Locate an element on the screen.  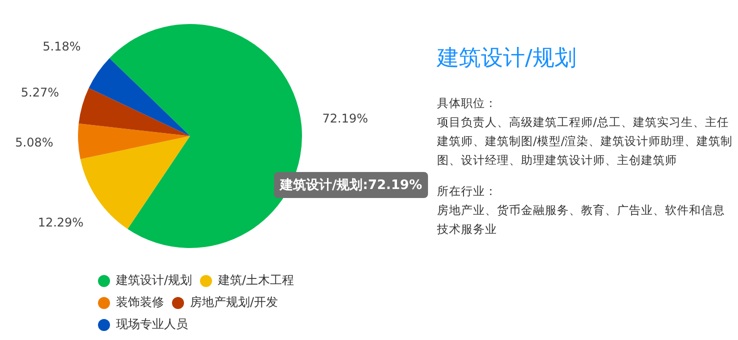
data-label: 5.27% is located at coordinates (40, 92).